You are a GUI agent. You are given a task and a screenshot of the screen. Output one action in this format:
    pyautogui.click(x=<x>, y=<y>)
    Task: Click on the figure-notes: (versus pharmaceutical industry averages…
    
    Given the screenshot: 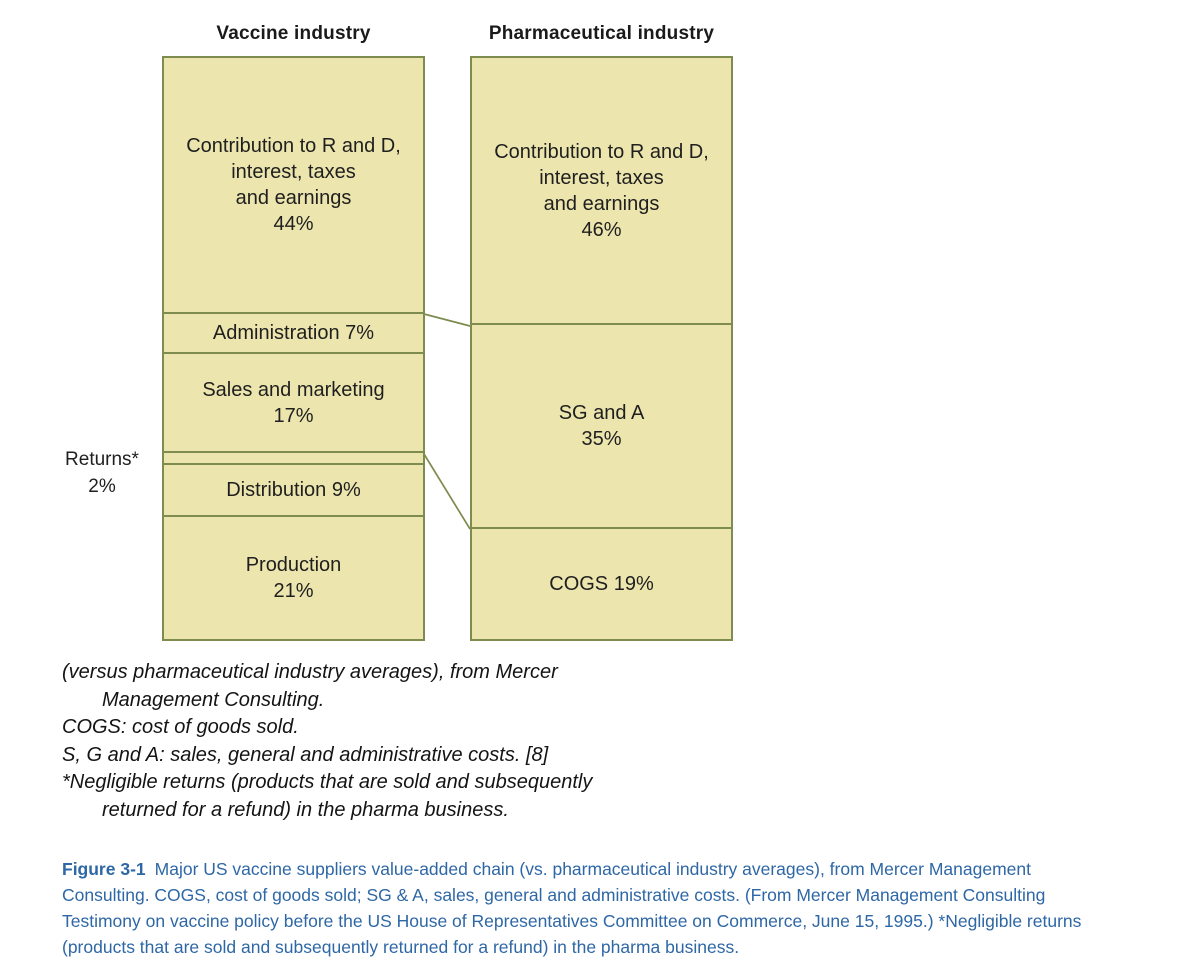 What is the action you would take?
    pyautogui.click(x=327, y=741)
    